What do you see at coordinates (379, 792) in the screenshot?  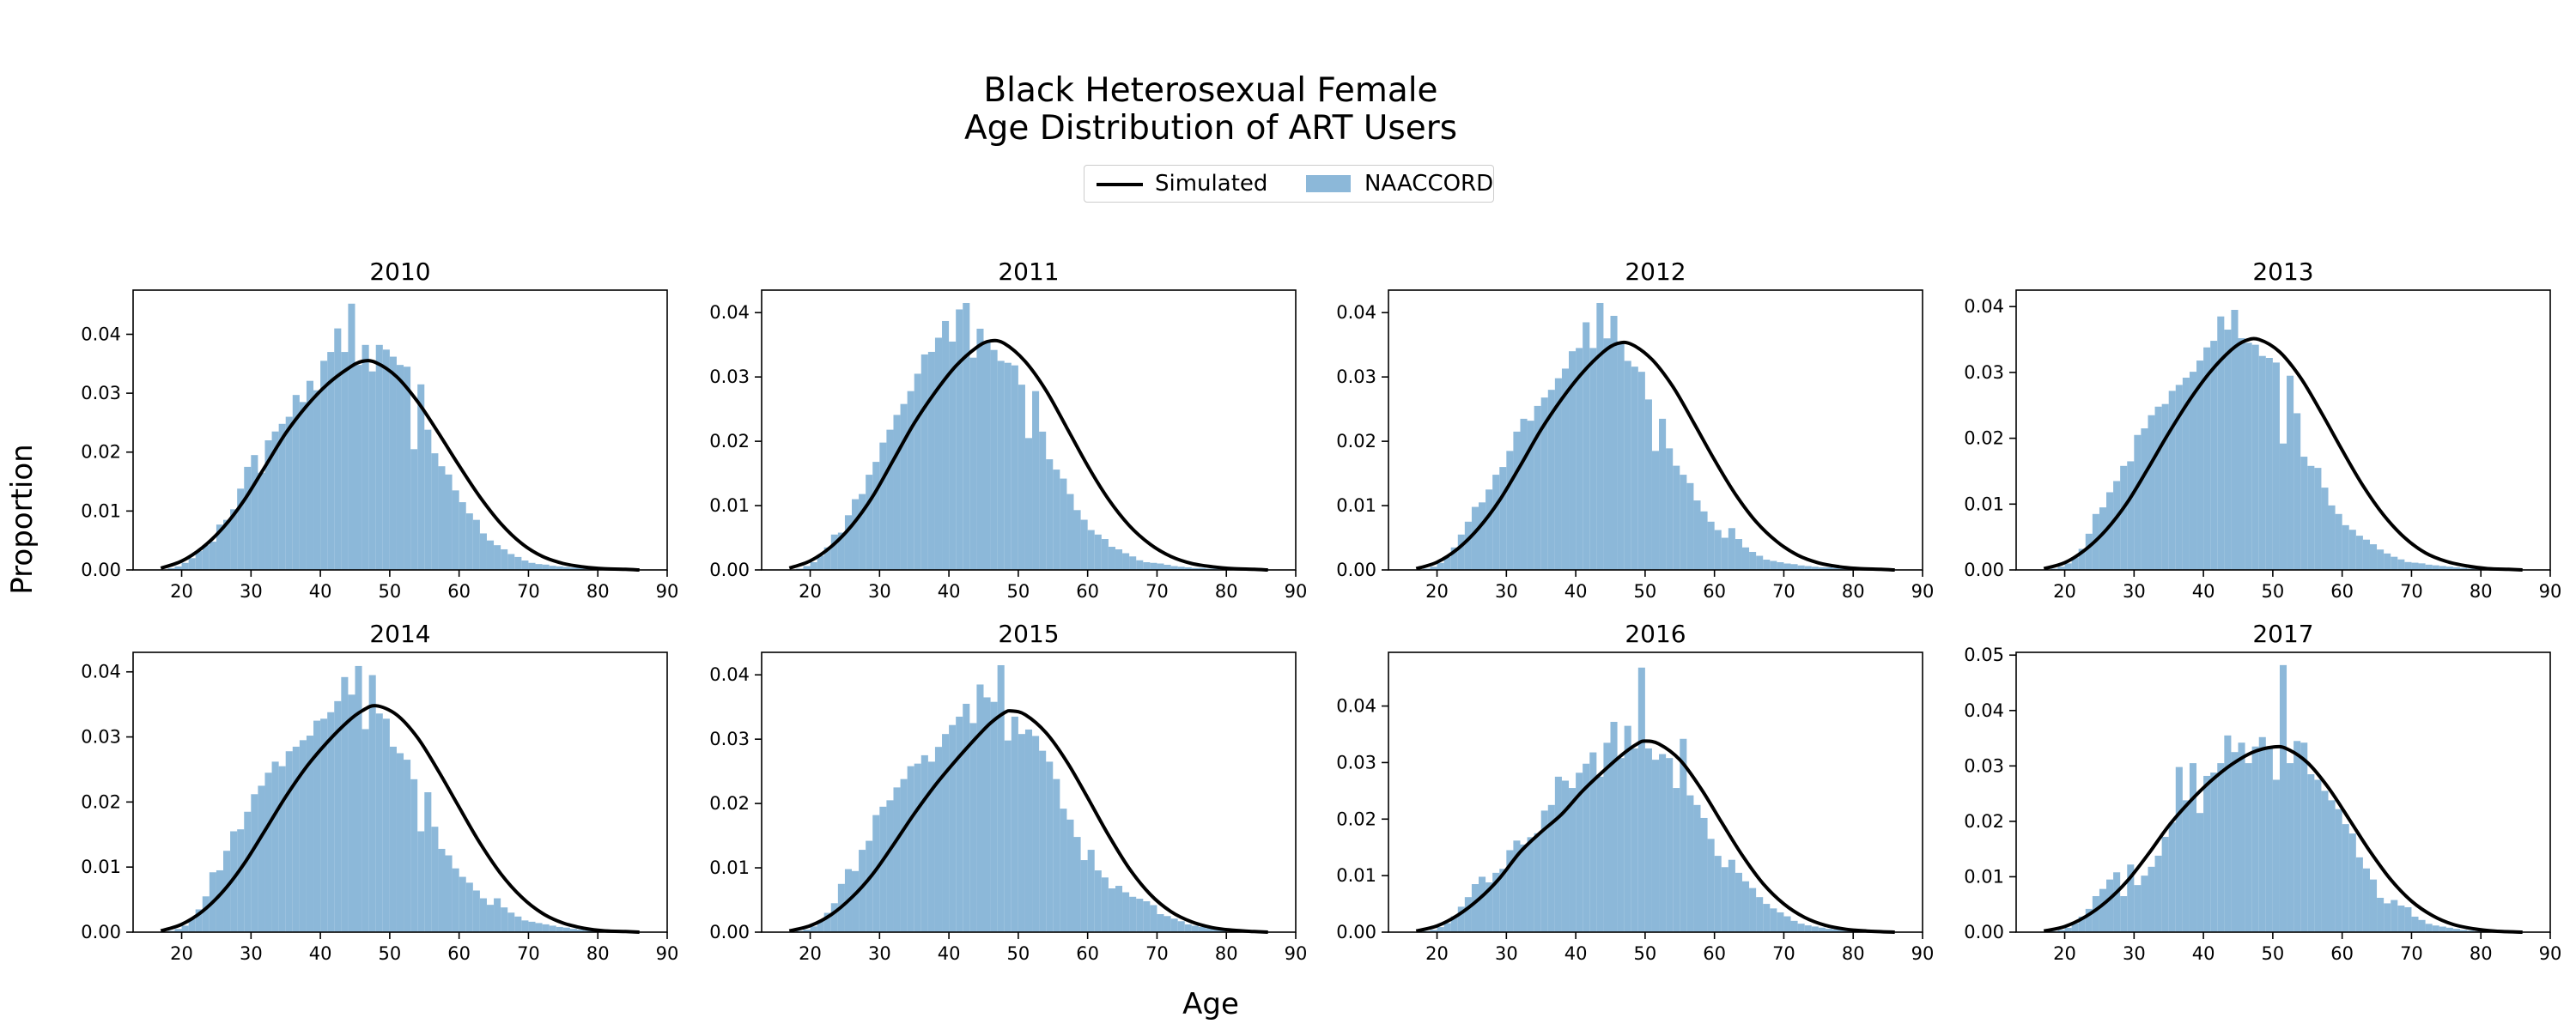 I see `panel-2014: 2014 20 30 40 50 60 70 80 90 0.00 0.01 0.02 0.03 0.04` at bounding box center [379, 792].